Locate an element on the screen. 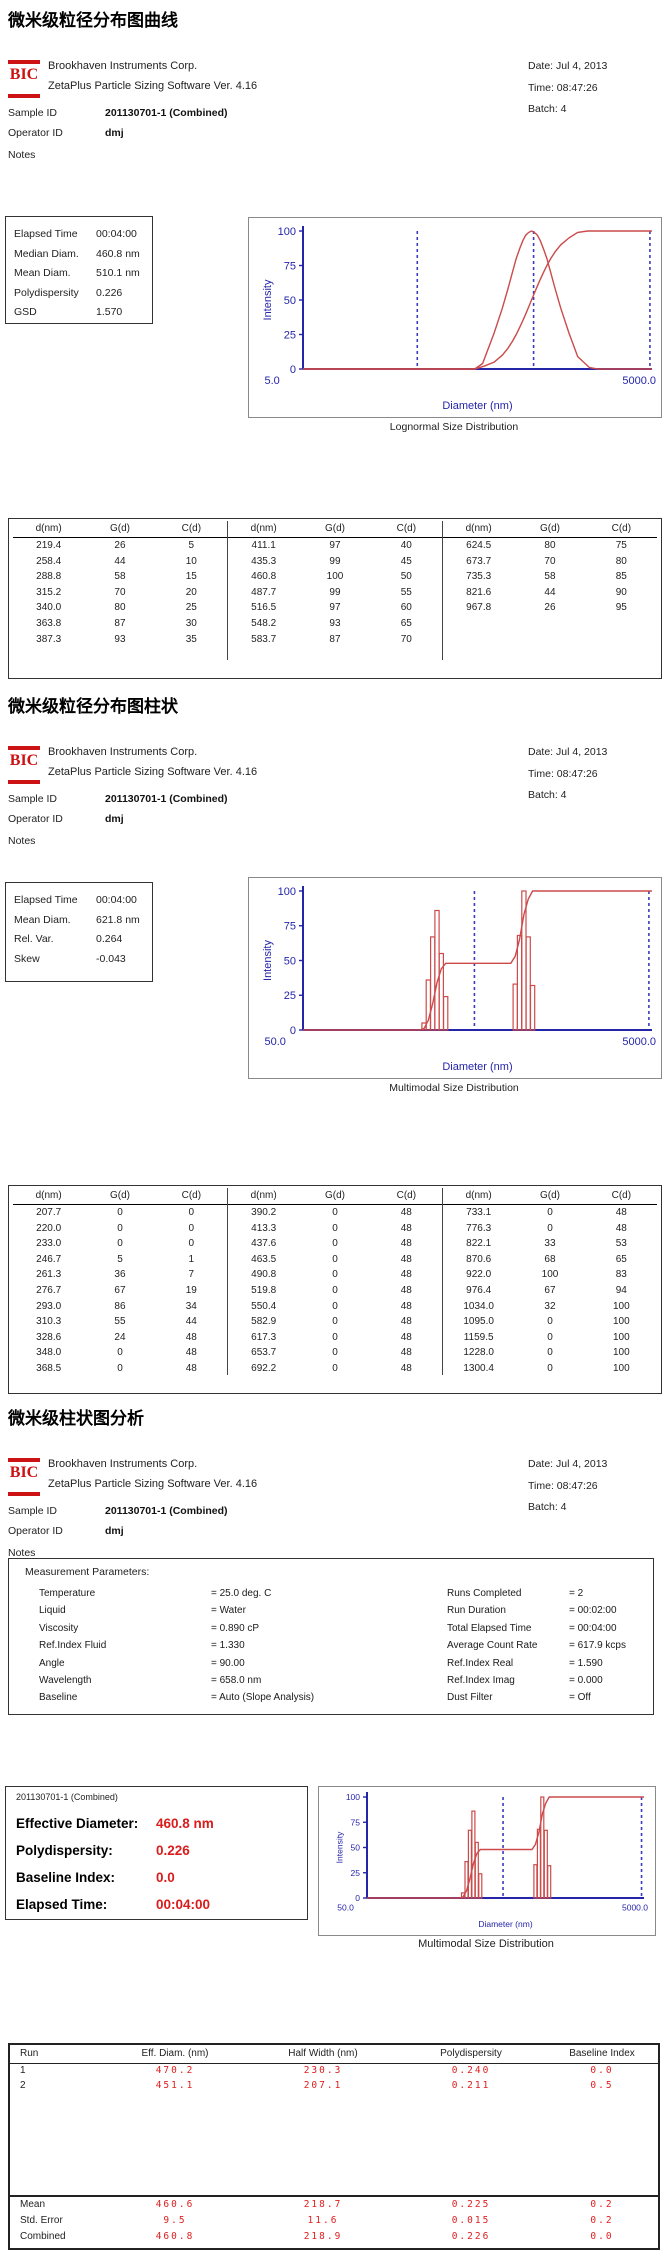 The image size is (668, 2256). svg-text: Intensity is located at coordinates (268, 960).